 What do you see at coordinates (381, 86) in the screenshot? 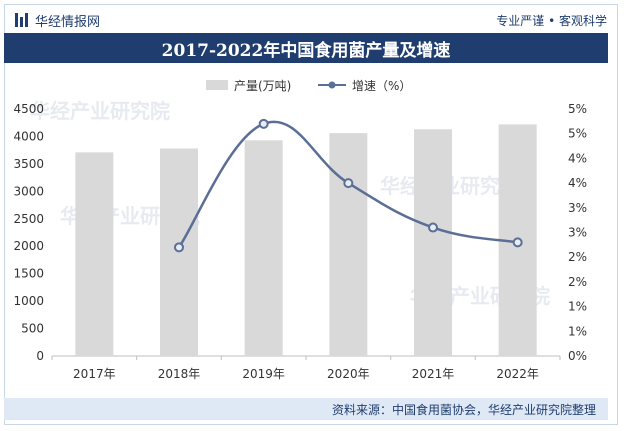
I see `legend-line-label: 增速（%）` at bounding box center [381, 86].